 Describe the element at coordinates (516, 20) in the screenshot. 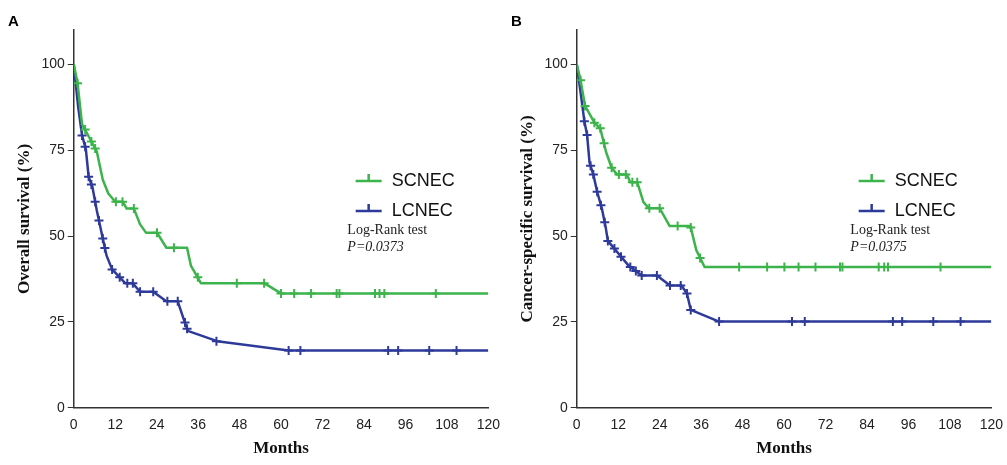

I see `chart-title: B` at that location.